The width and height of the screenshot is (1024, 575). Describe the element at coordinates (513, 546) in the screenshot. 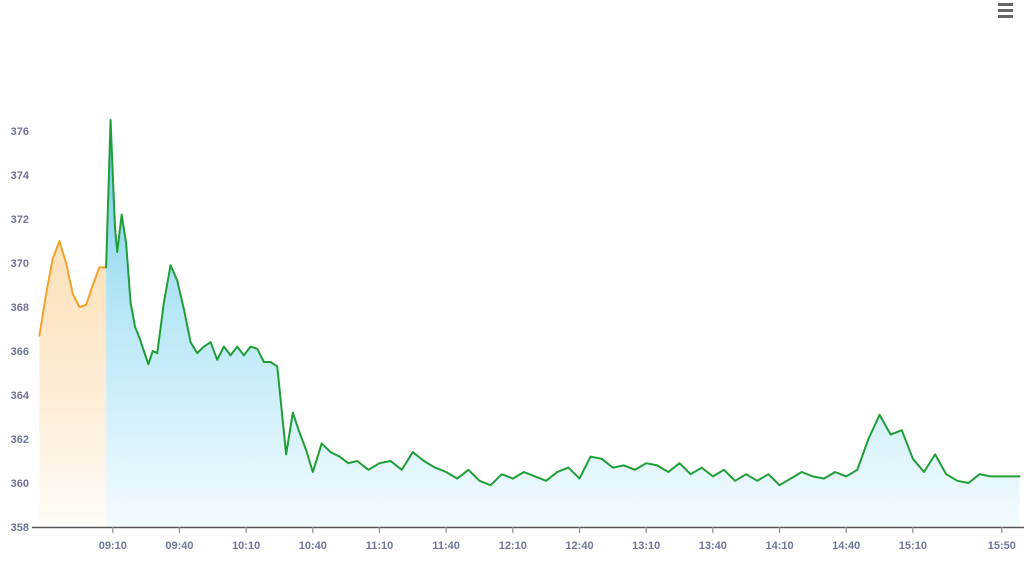

I see `x-axis-tick-label: 12:10` at that location.